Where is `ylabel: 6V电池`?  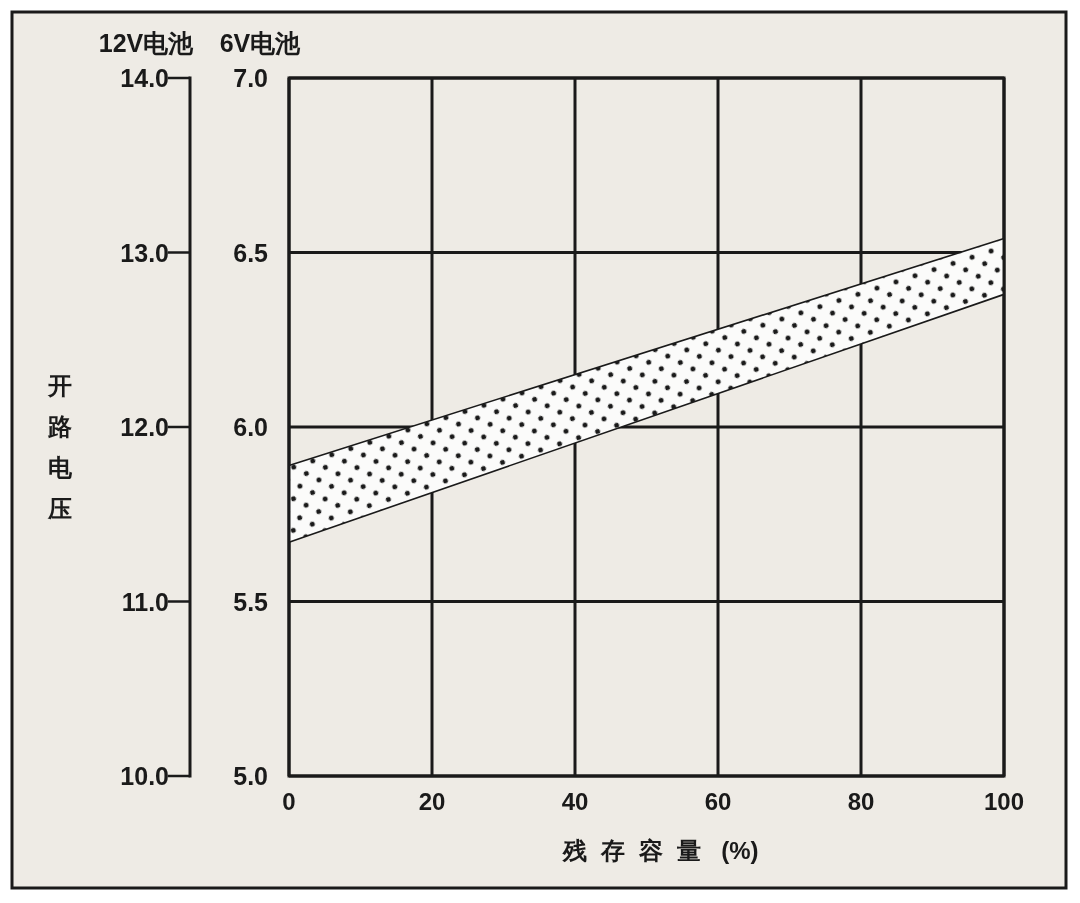 ylabel: 6V电池 is located at coordinates (260, 43).